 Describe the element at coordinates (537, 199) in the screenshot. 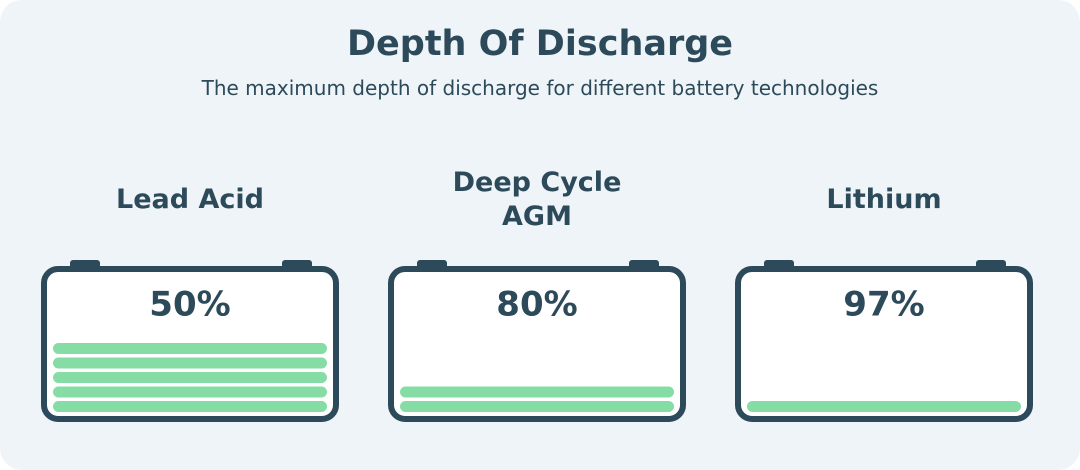

I see `battery-name: Deep Cycle AGM` at that location.